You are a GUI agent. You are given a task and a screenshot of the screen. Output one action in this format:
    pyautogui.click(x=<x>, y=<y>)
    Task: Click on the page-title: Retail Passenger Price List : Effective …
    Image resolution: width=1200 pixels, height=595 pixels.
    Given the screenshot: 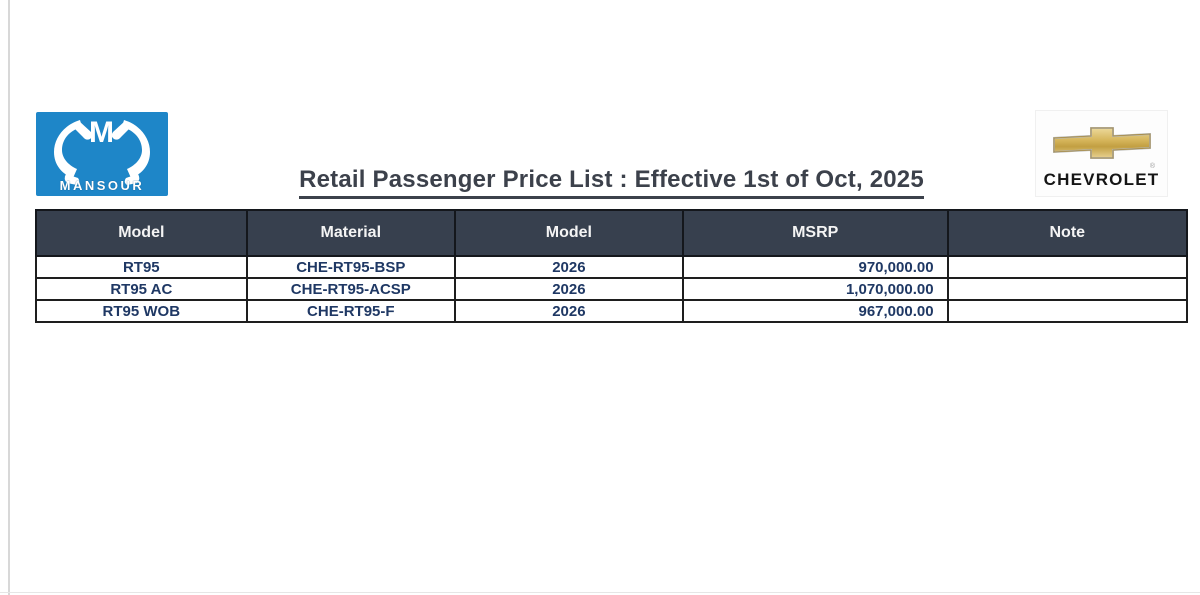 What is the action you would take?
    pyautogui.click(x=611, y=182)
    